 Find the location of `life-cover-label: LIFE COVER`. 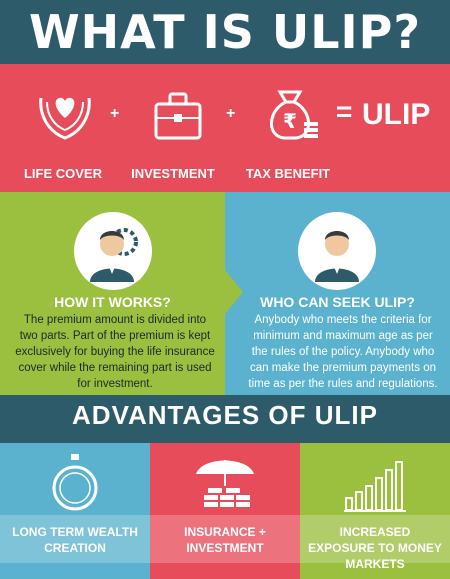

life-cover-label: LIFE COVER is located at coordinates (62, 173).